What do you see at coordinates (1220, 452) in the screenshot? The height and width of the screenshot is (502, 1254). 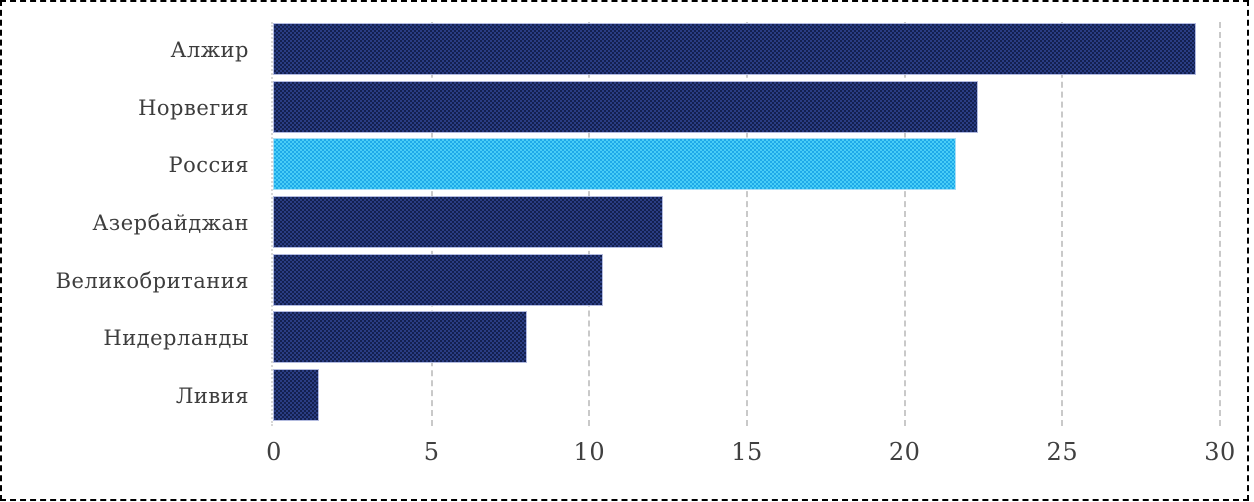 I see `x-tick-label: 30` at bounding box center [1220, 452].